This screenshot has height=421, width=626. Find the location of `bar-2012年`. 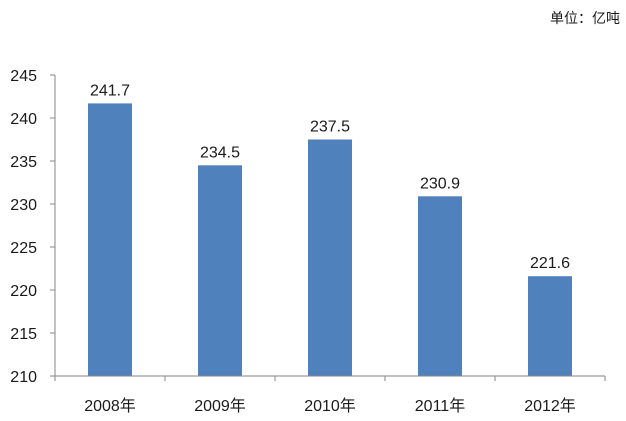

bar-2012年 is located at coordinates (550, 326).